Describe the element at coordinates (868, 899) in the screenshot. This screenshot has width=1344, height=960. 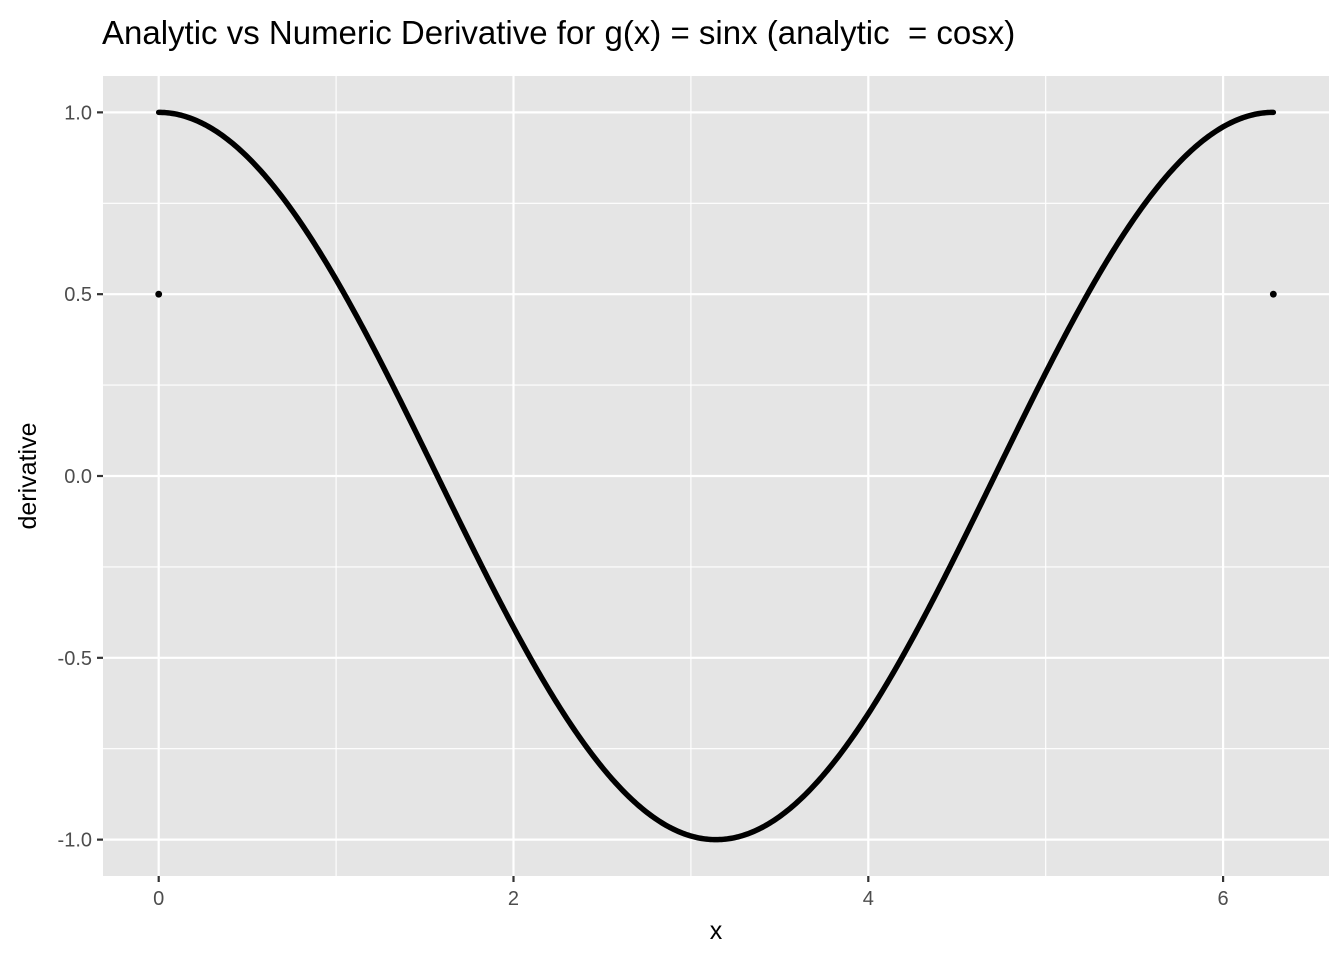
I see `x-tick-label: 4` at that location.